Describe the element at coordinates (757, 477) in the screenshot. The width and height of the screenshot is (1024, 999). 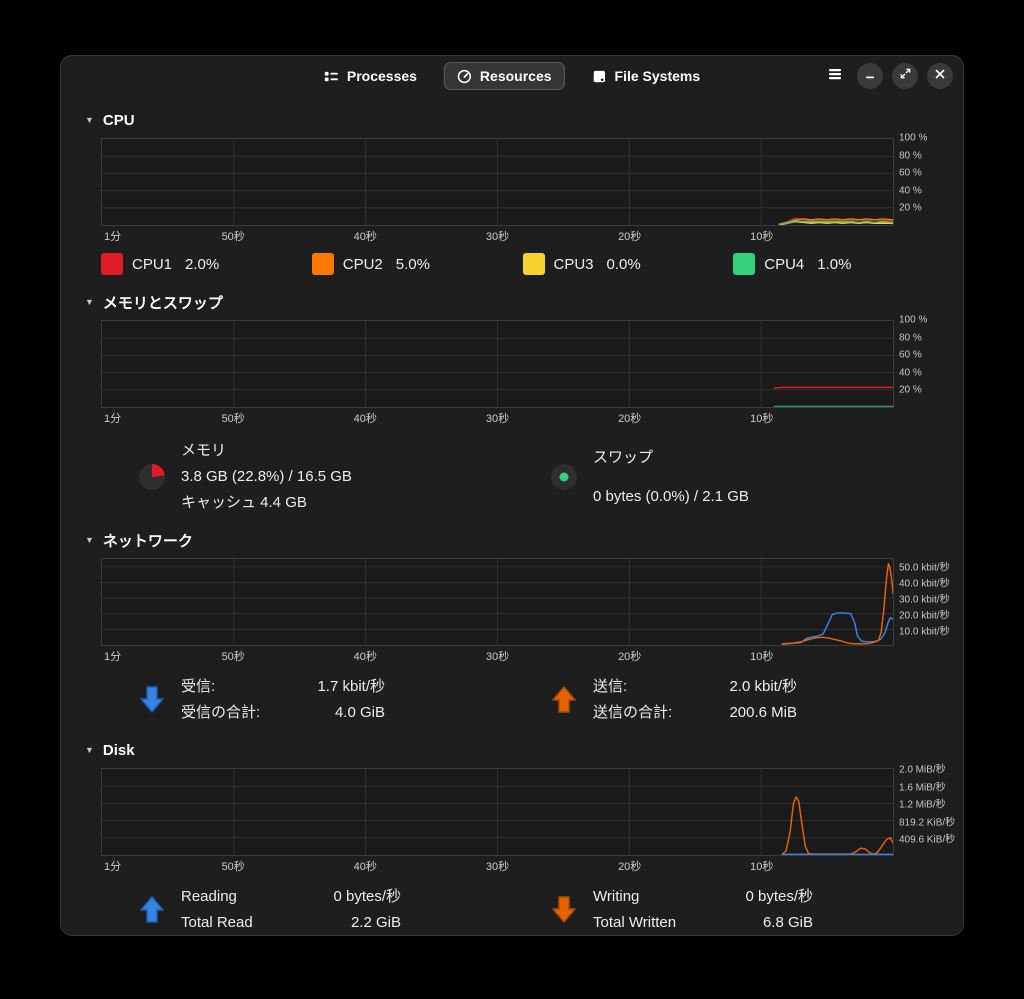
I see `swap-detail-group: スワップ 0 bytes (0.0%) / 2.1 GB` at that location.